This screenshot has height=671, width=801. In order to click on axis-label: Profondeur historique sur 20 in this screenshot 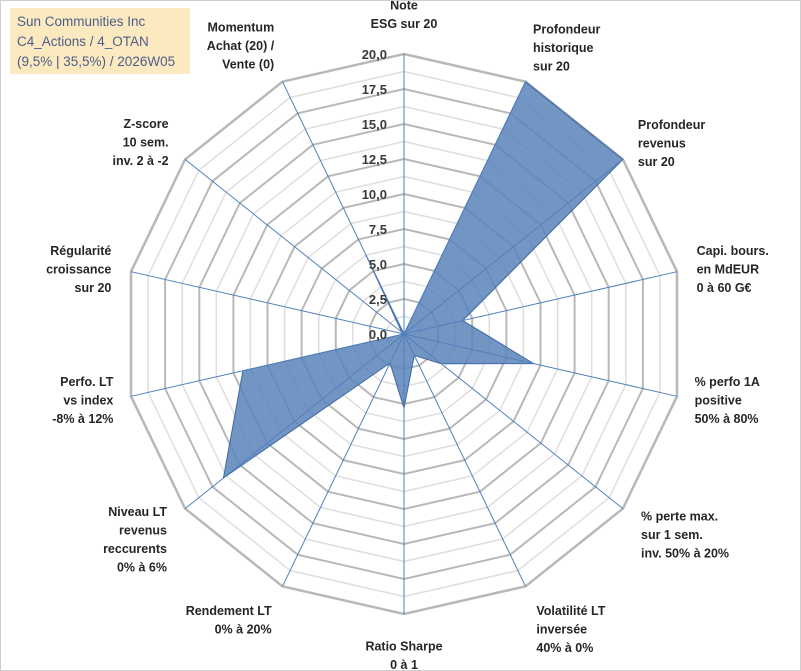, I will do `click(566, 48)`.